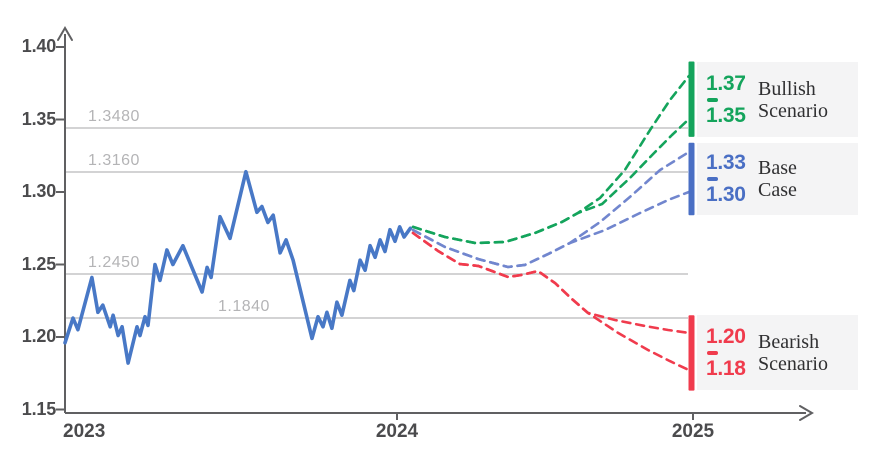  What do you see at coordinates (84, 431) in the screenshot?
I see `x-axis-label-2023: 2023` at bounding box center [84, 431].